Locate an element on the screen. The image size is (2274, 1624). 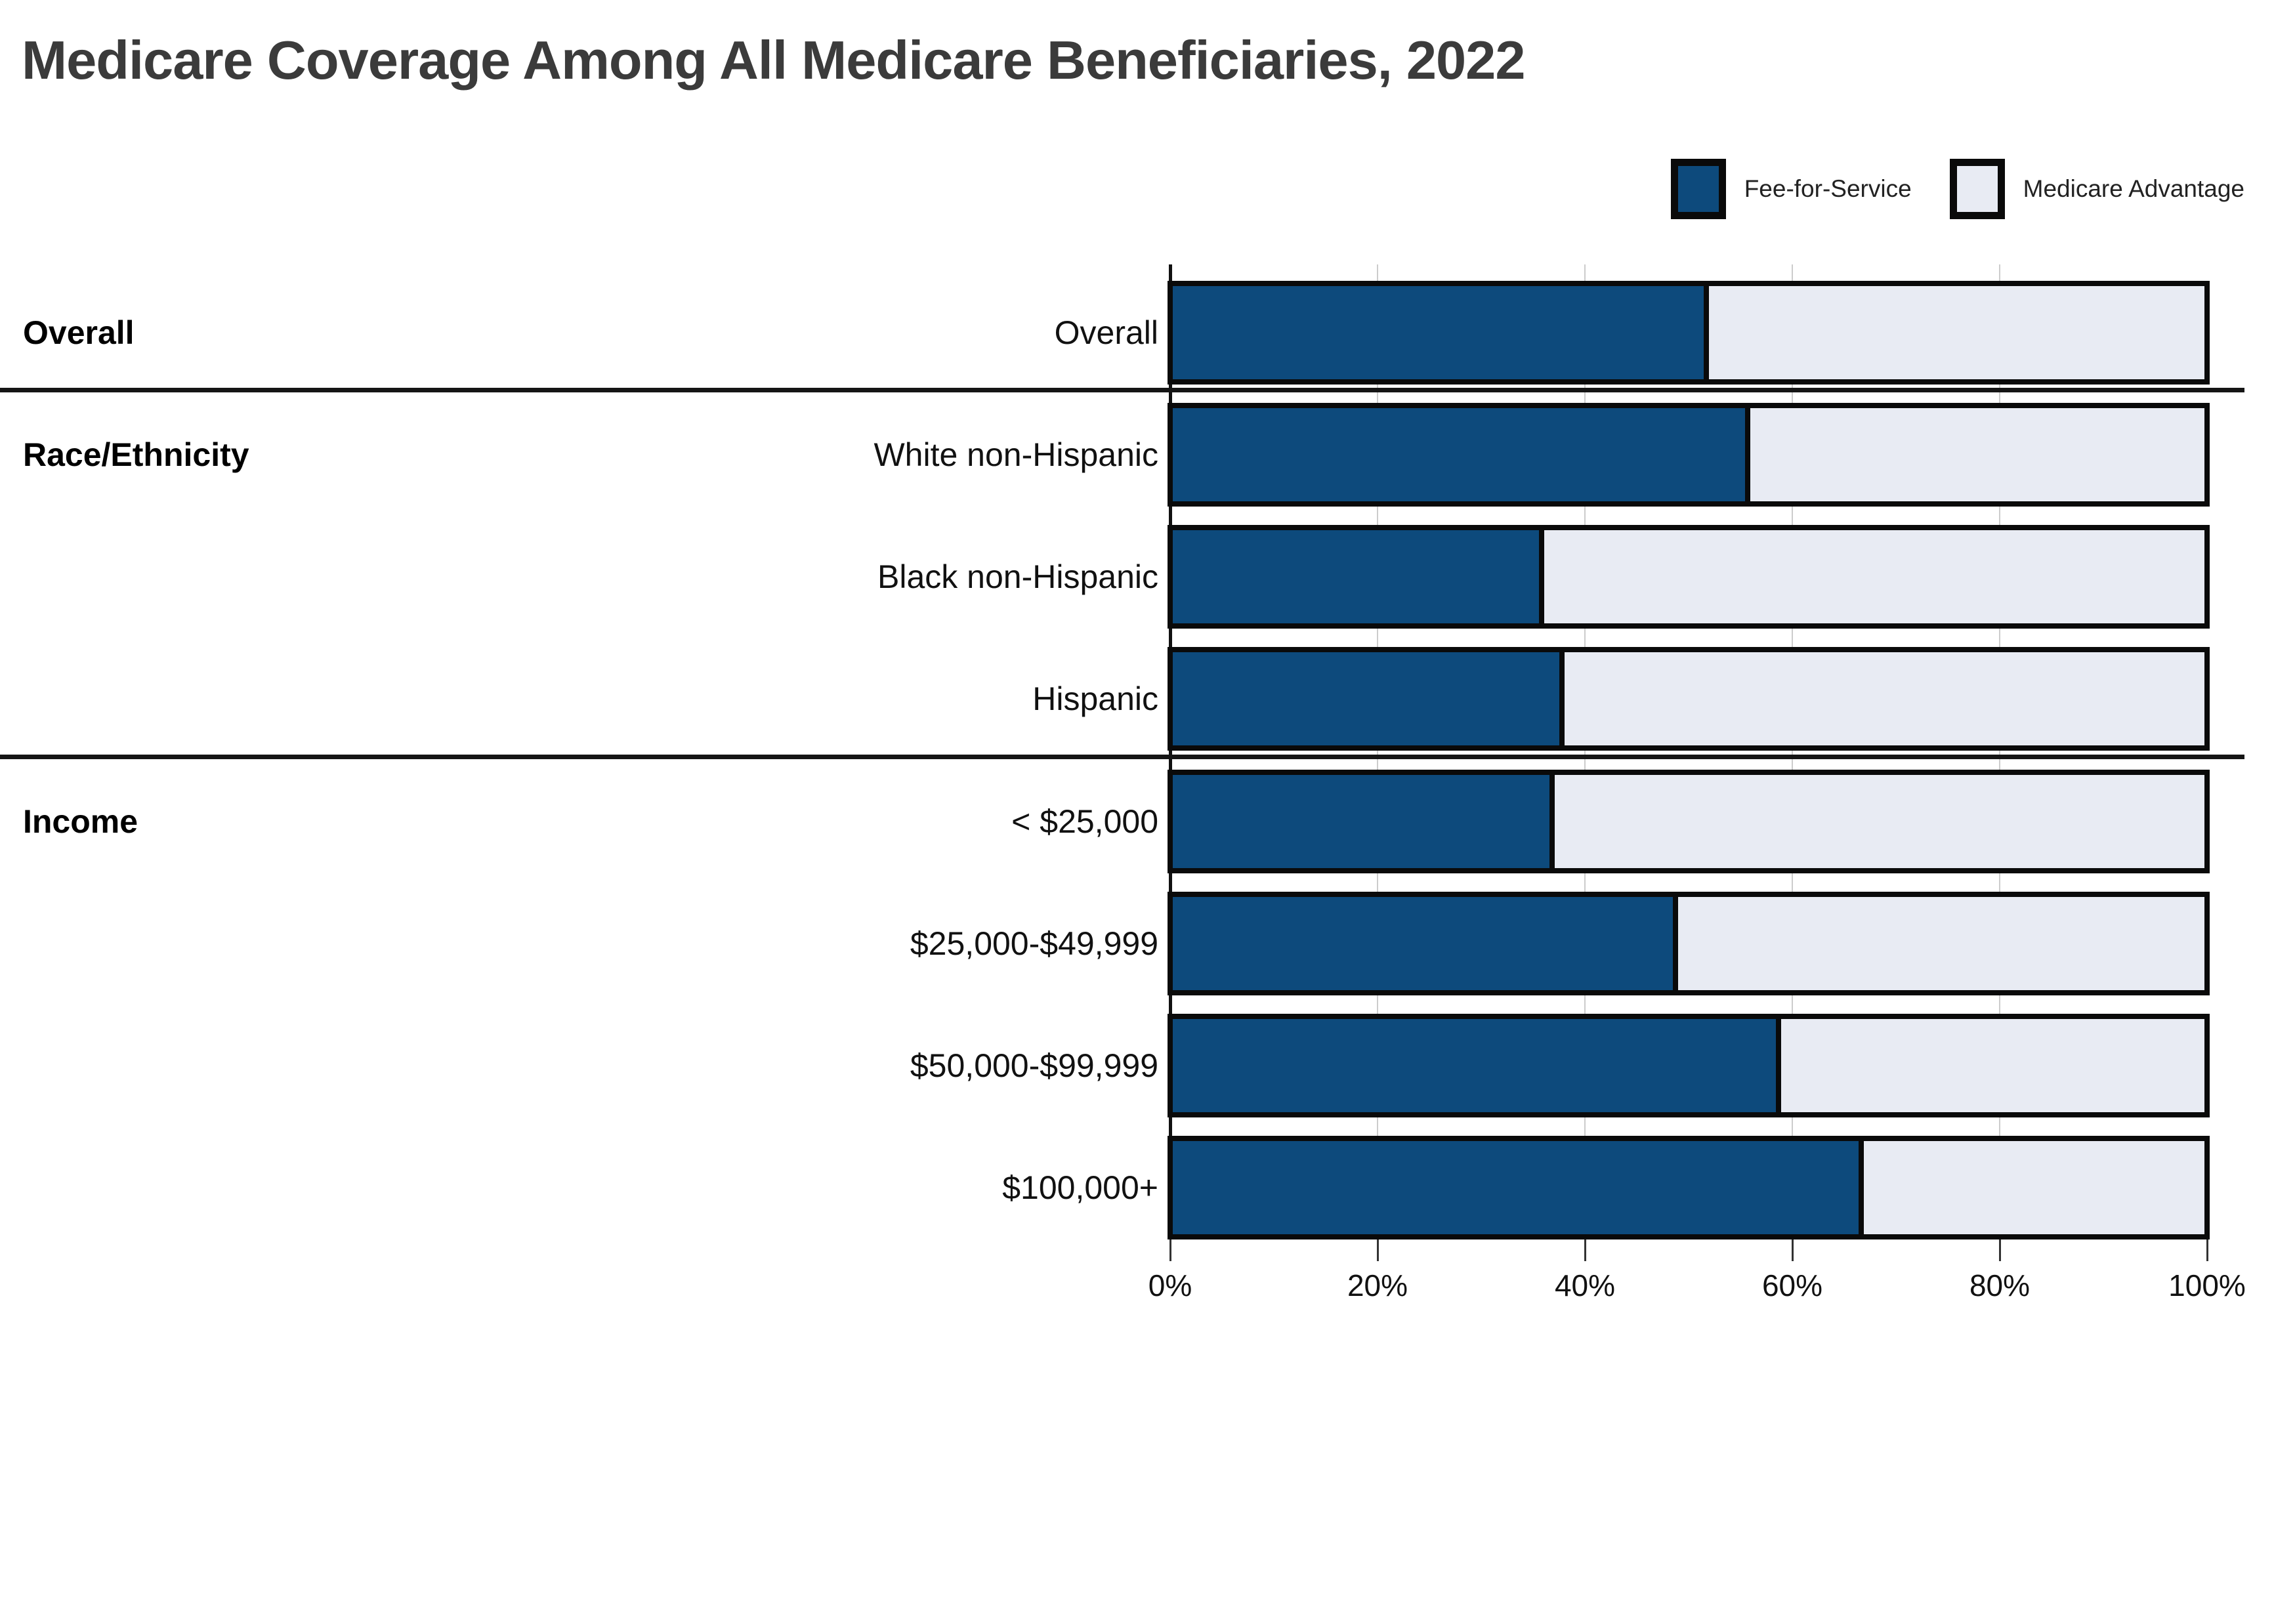
group-label: Overall is located at coordinates (79, 333).